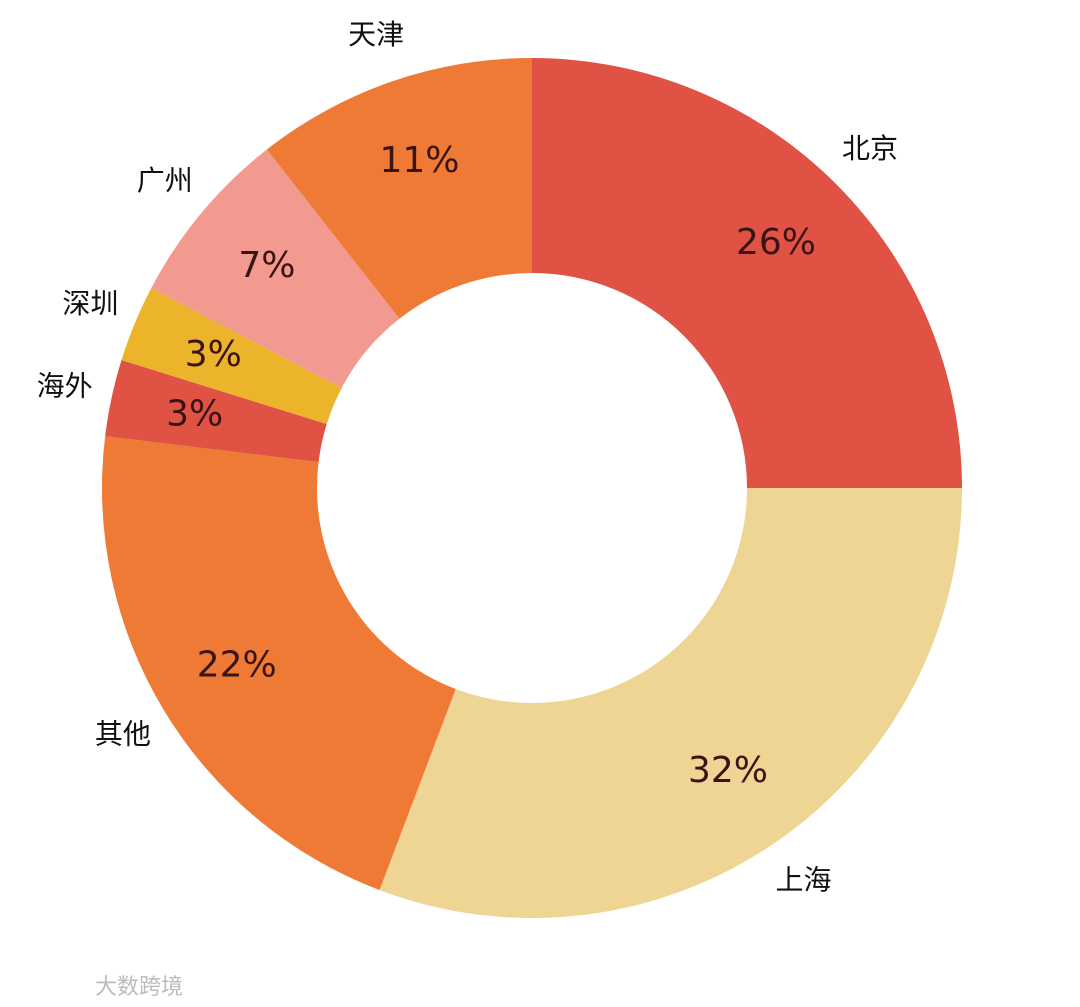  What do you see at coordinates (123, 733) in the screenshot?
I see `category-label: 其他` at bounding box center [123, 733].